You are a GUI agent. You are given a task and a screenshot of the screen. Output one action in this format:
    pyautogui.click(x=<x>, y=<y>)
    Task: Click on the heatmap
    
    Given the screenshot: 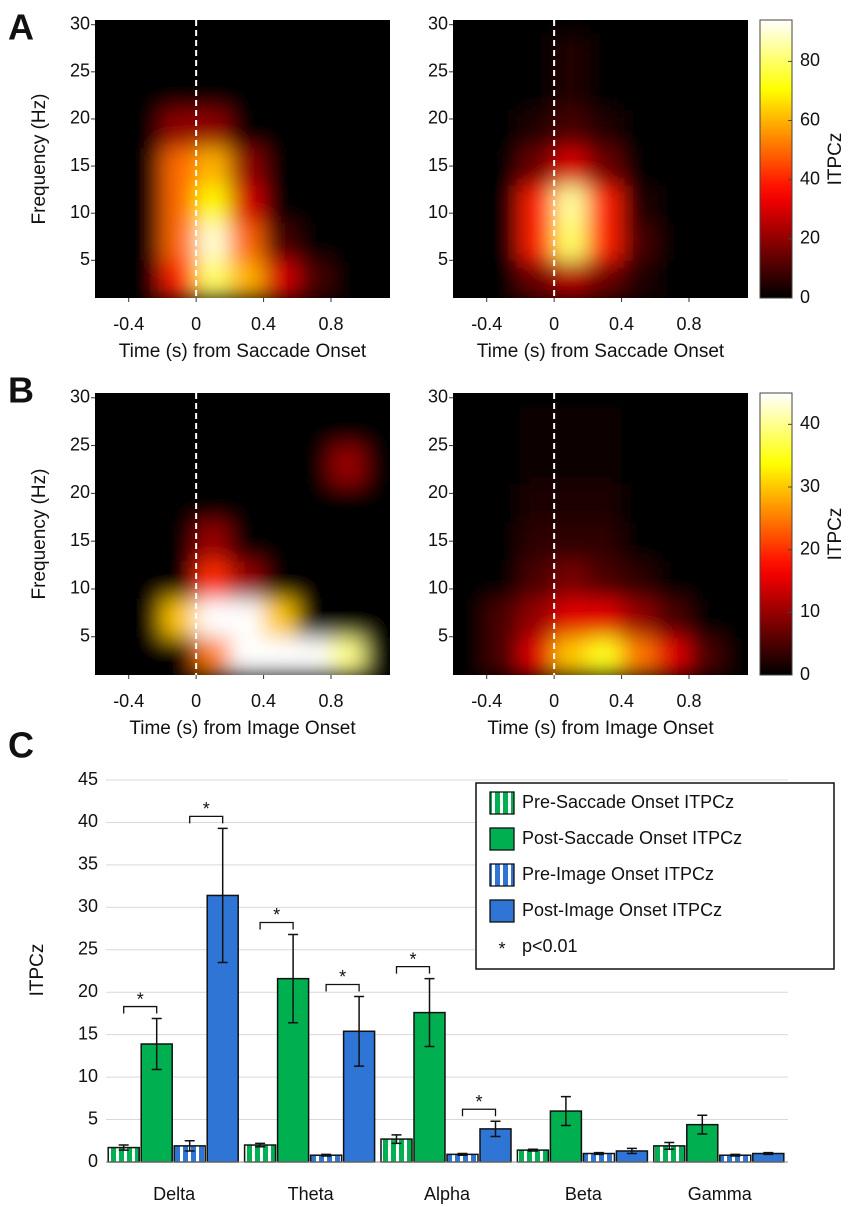 What is the action you would take?
    pyautogui.click(x=600, y=540)
    